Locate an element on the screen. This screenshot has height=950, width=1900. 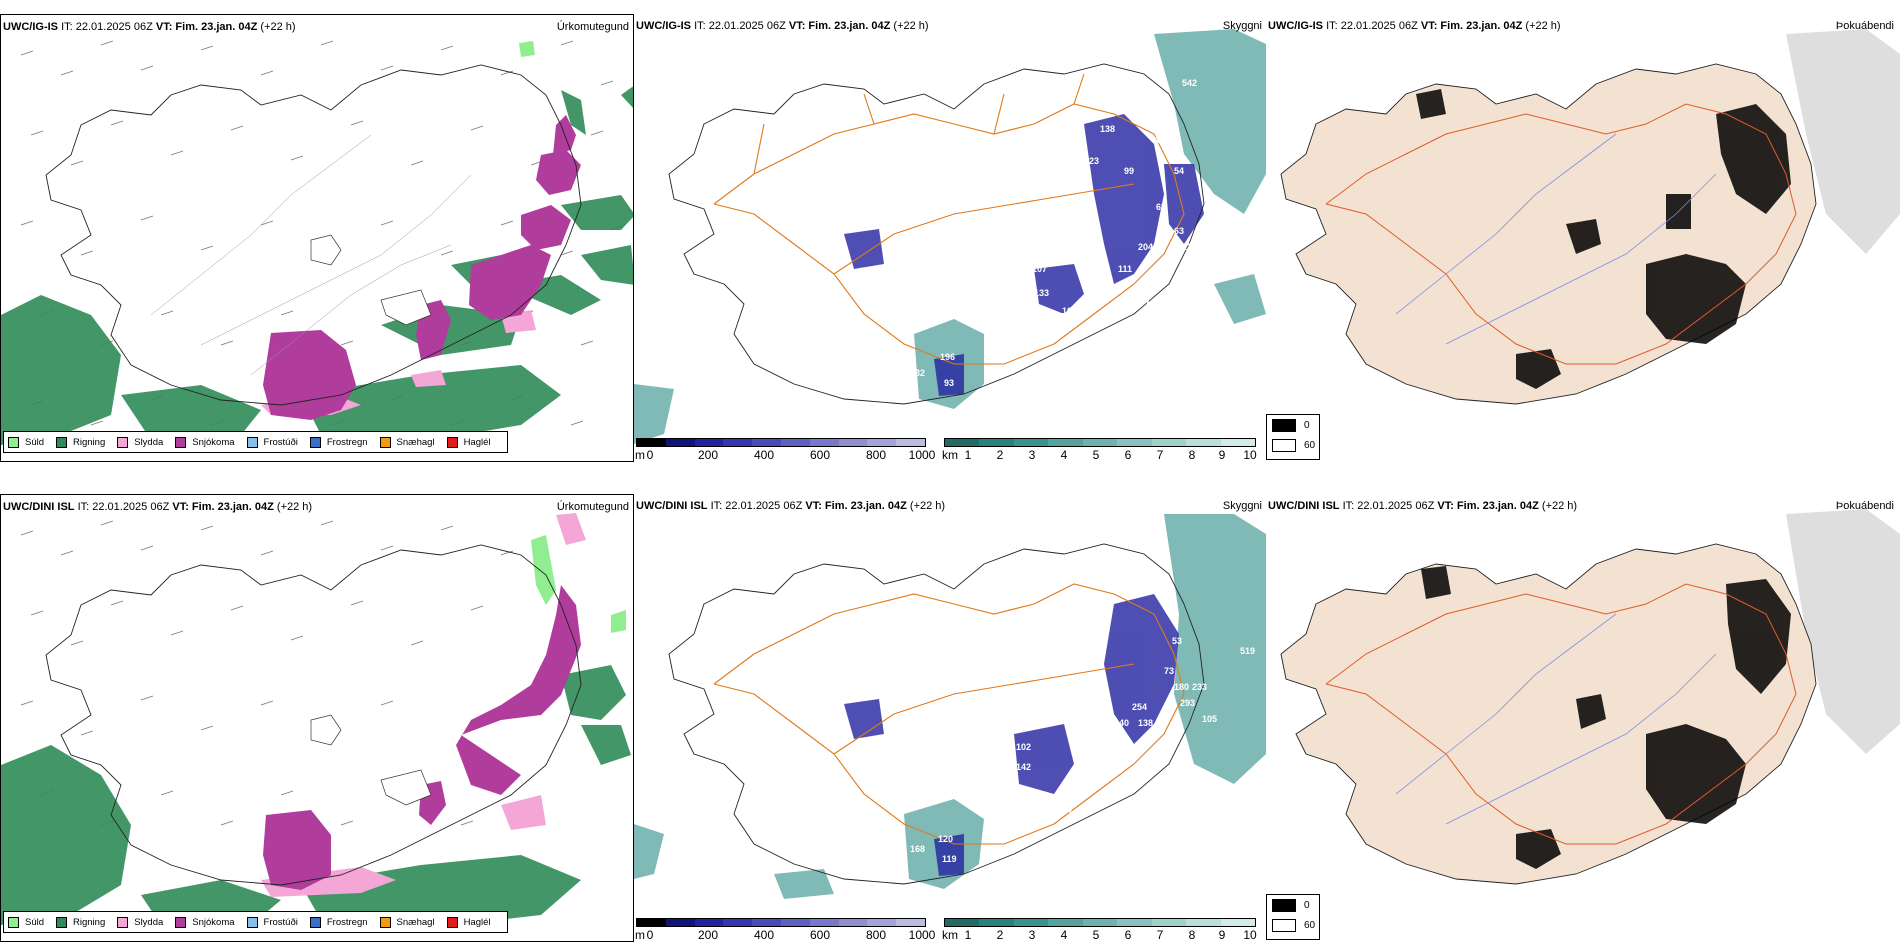
model-name: UWC/IG-IS is located at coordinates (663, 26).